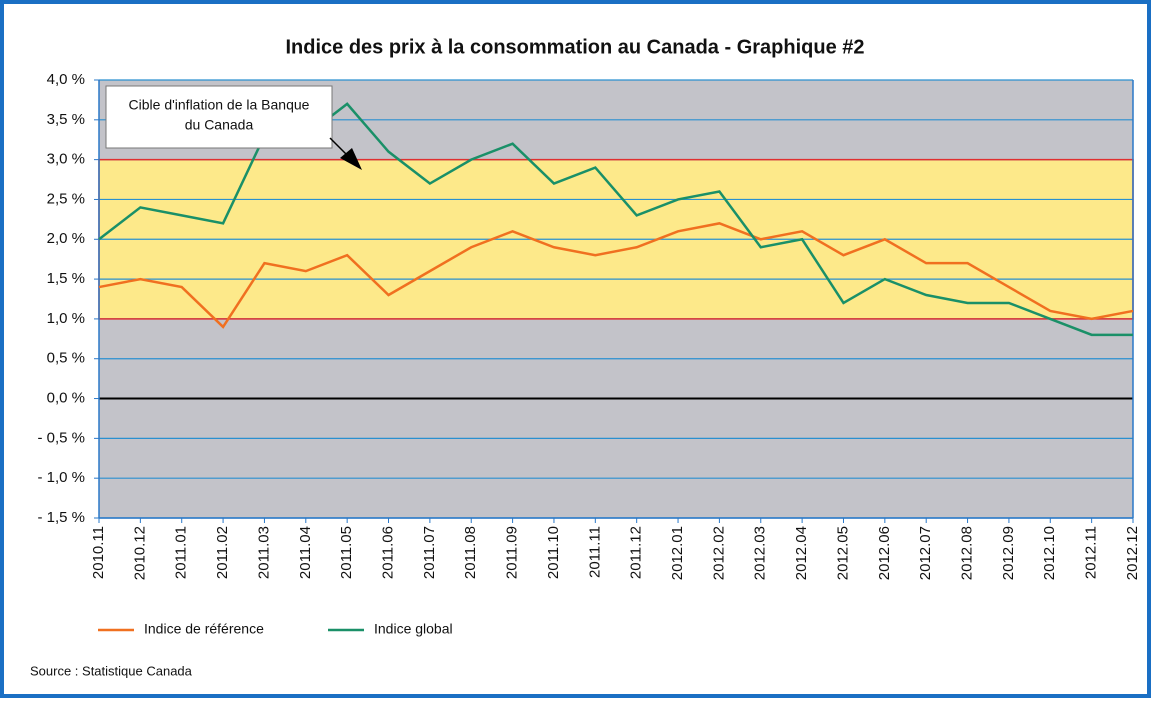 Image resolution: width=1151 pixels, height=703 pixels. I want to click on y-tick-label: 2,0 %, so click(66, 238).